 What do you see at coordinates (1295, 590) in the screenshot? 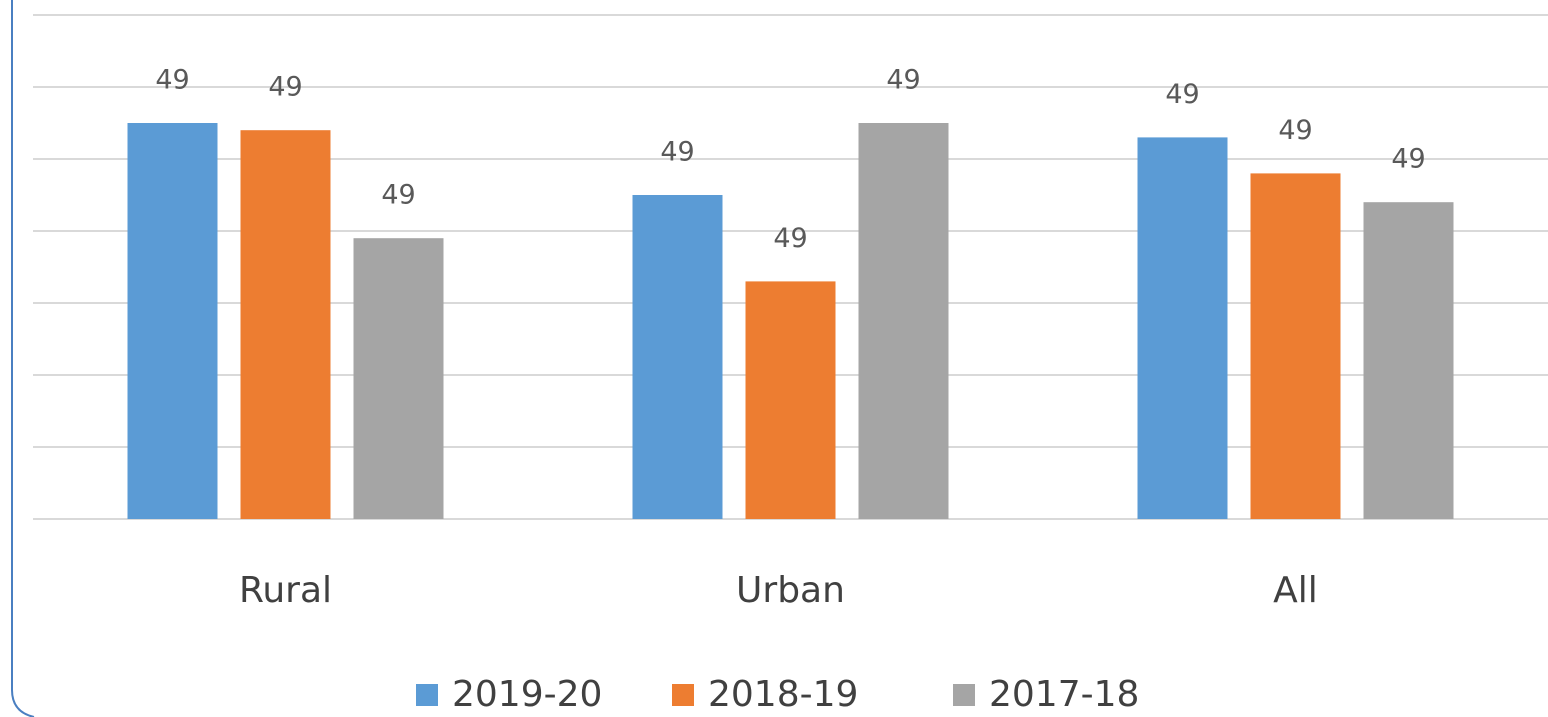
I see `x-tick-label: All` at bounding box center [1295, 590].